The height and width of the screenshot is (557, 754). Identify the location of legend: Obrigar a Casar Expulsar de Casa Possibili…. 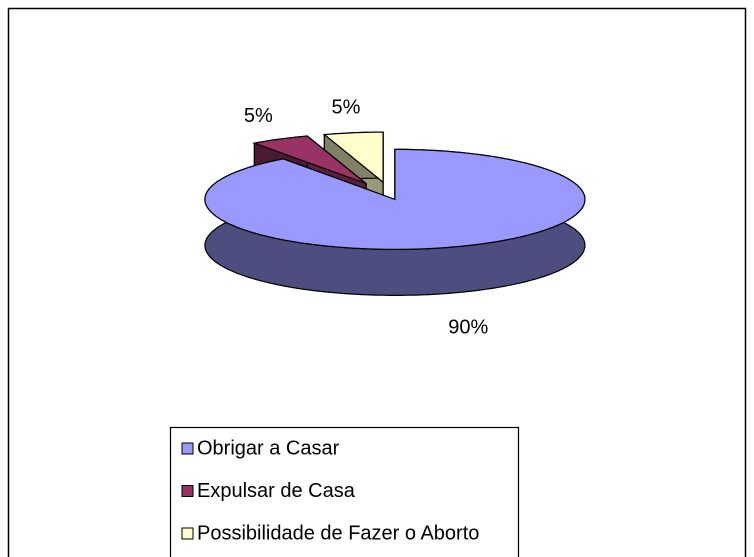
(344, 491).